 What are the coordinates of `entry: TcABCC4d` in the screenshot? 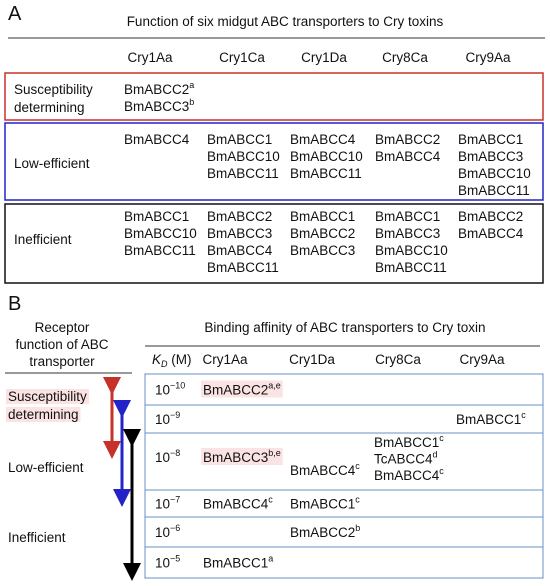 It's located at (406, 458).